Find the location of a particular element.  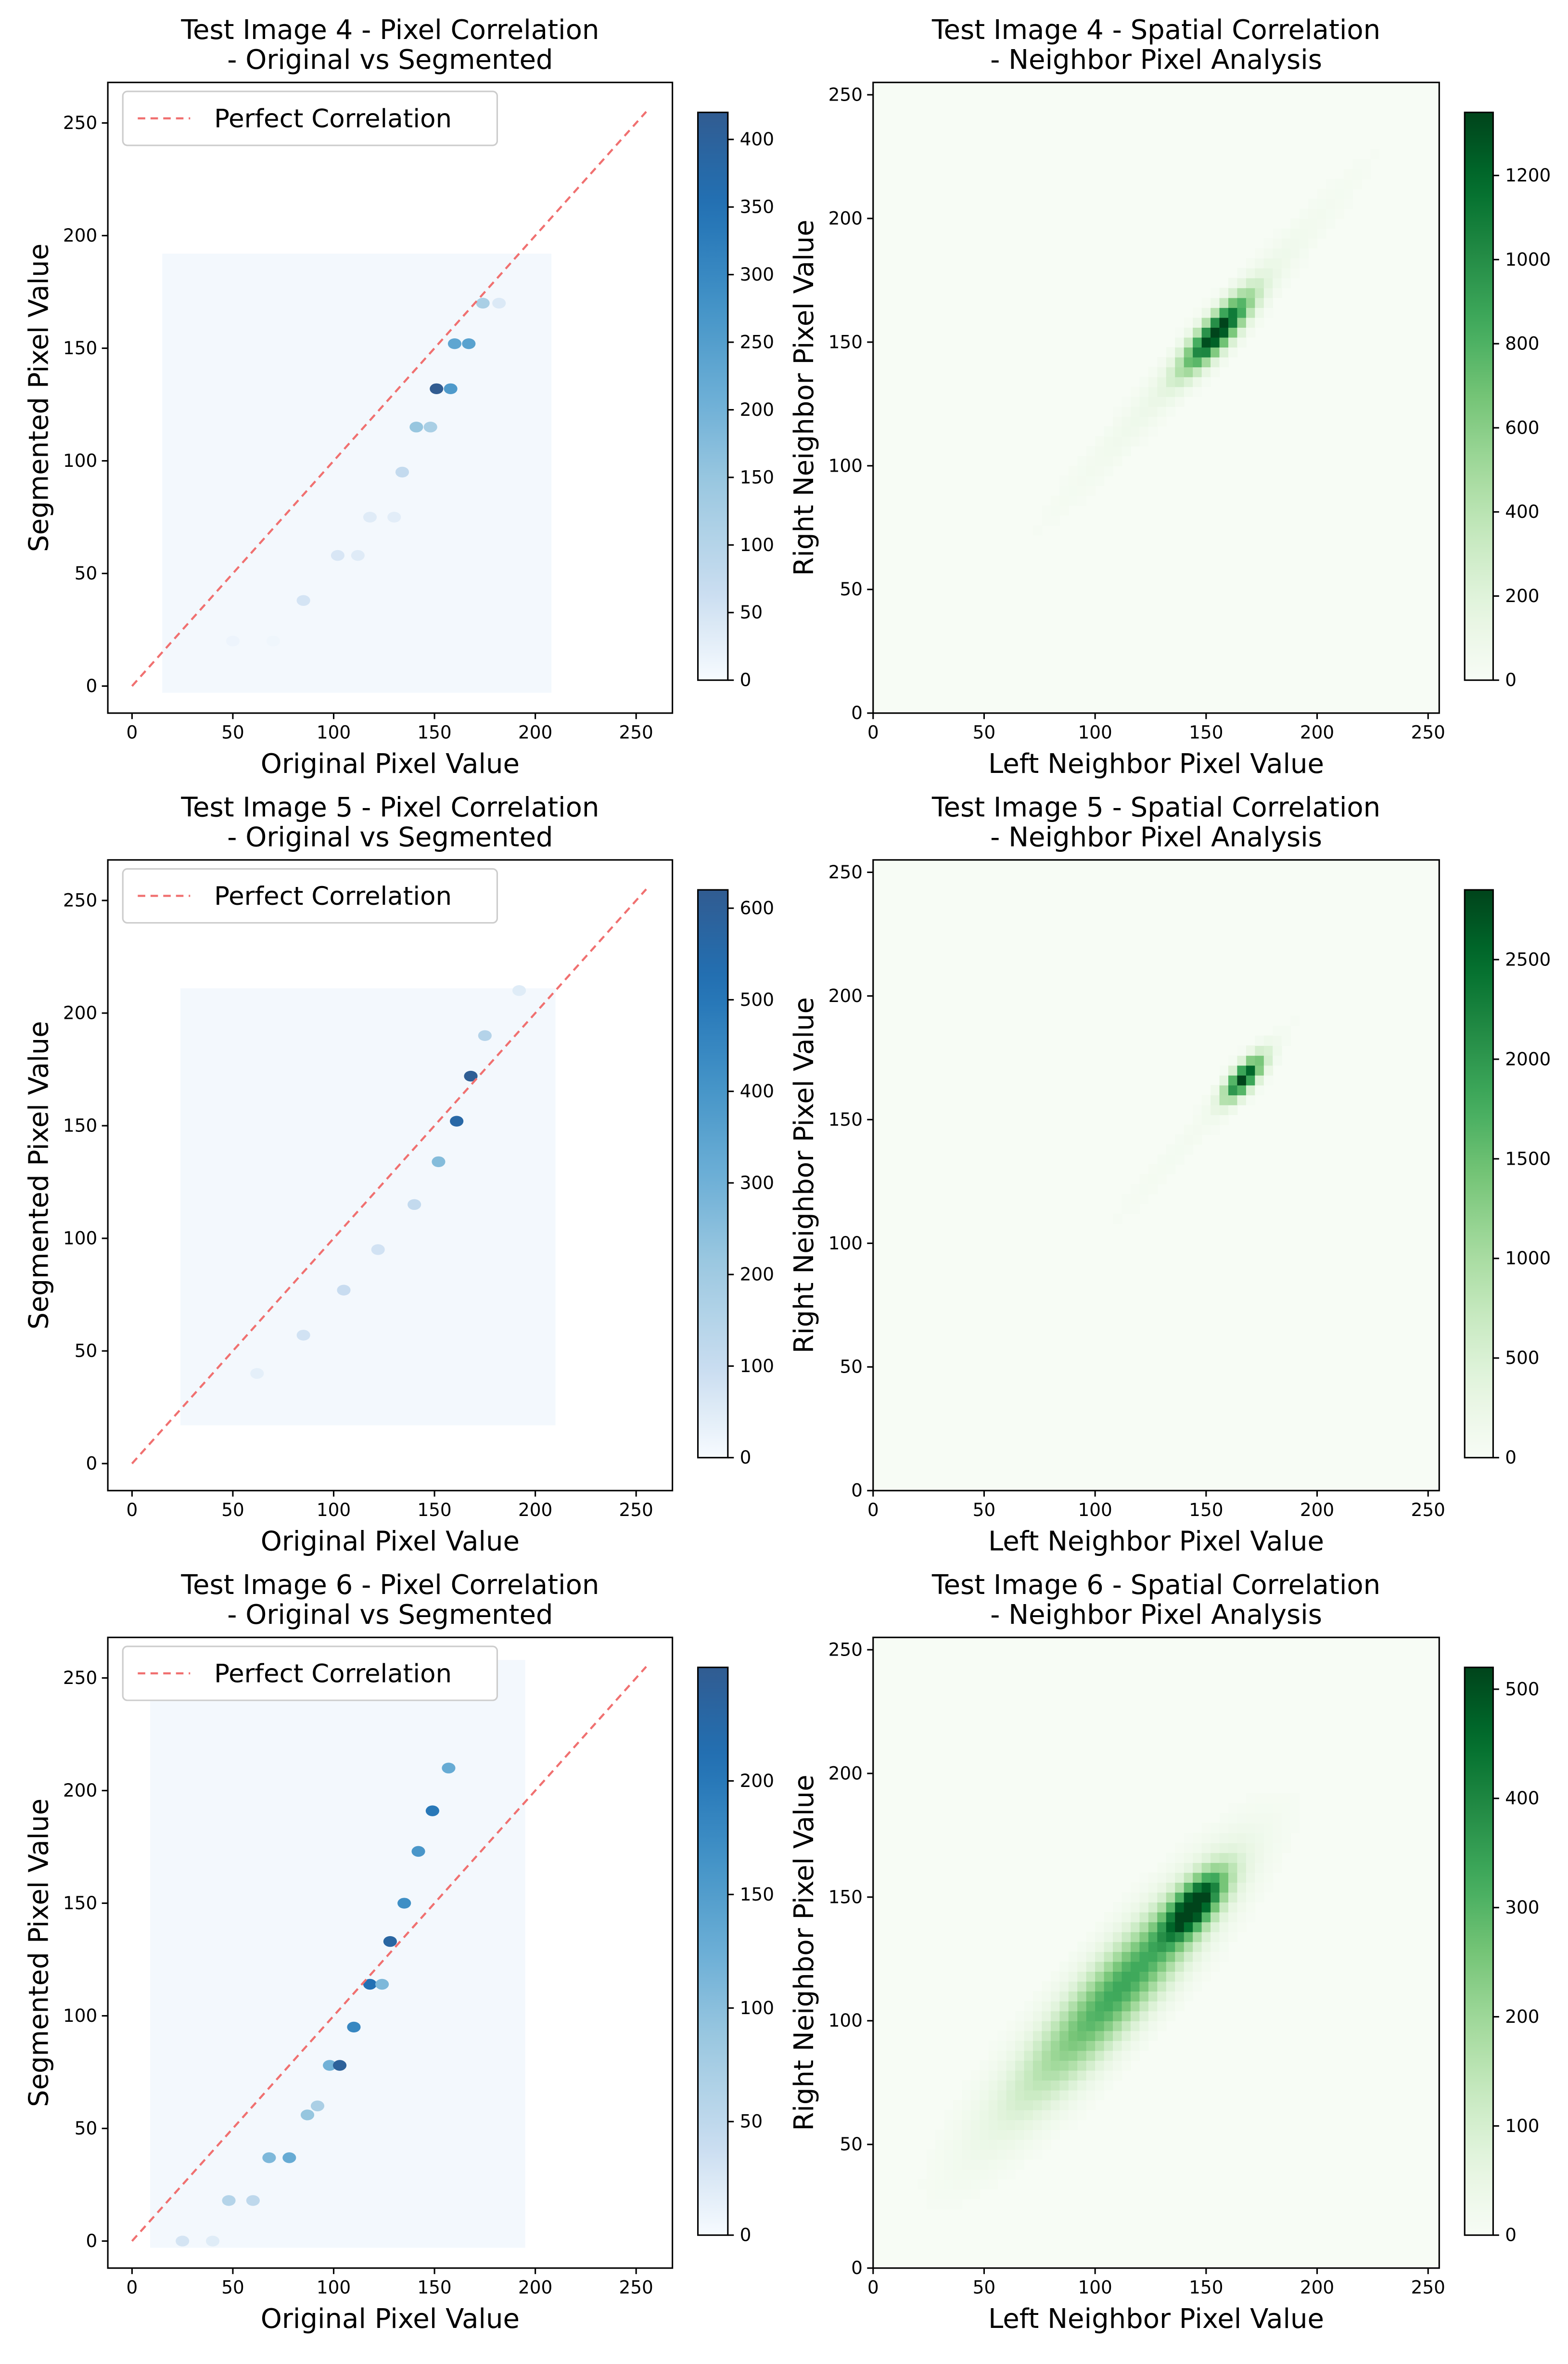

plot-area is located at coordinates (389, 1954).